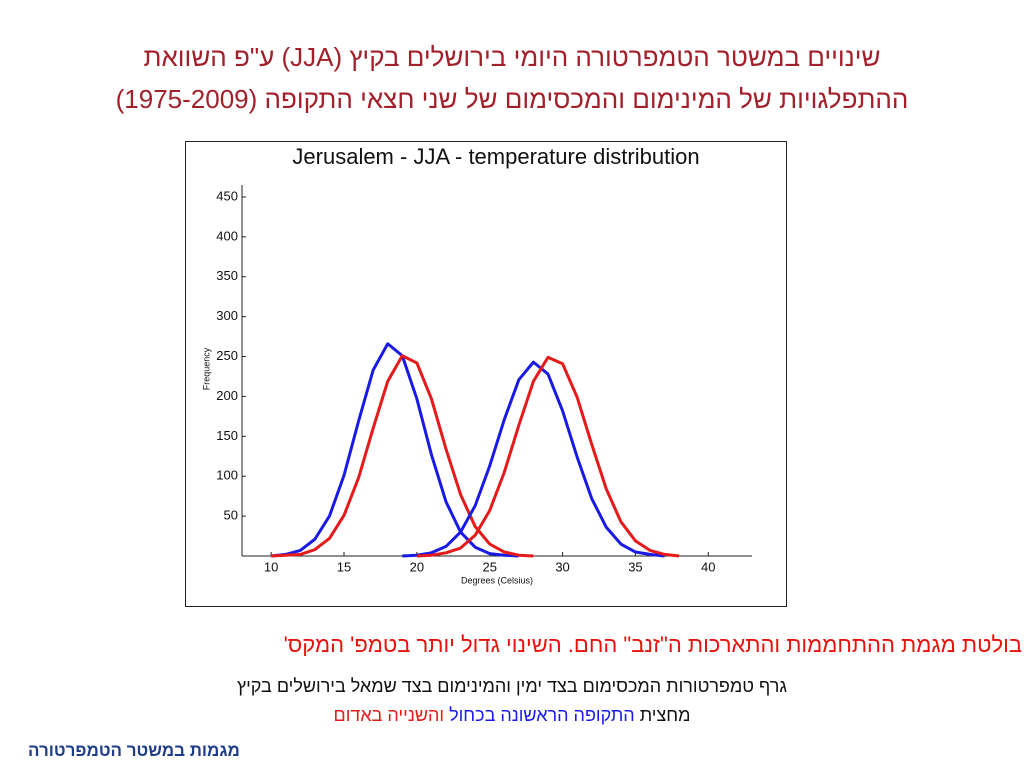 This screenshot has height=768, width=1024. What do you see at coordinates (665, 715) in the screenshot?
I see `legend-prefix: מחצית` at bounding box center [665, 715].